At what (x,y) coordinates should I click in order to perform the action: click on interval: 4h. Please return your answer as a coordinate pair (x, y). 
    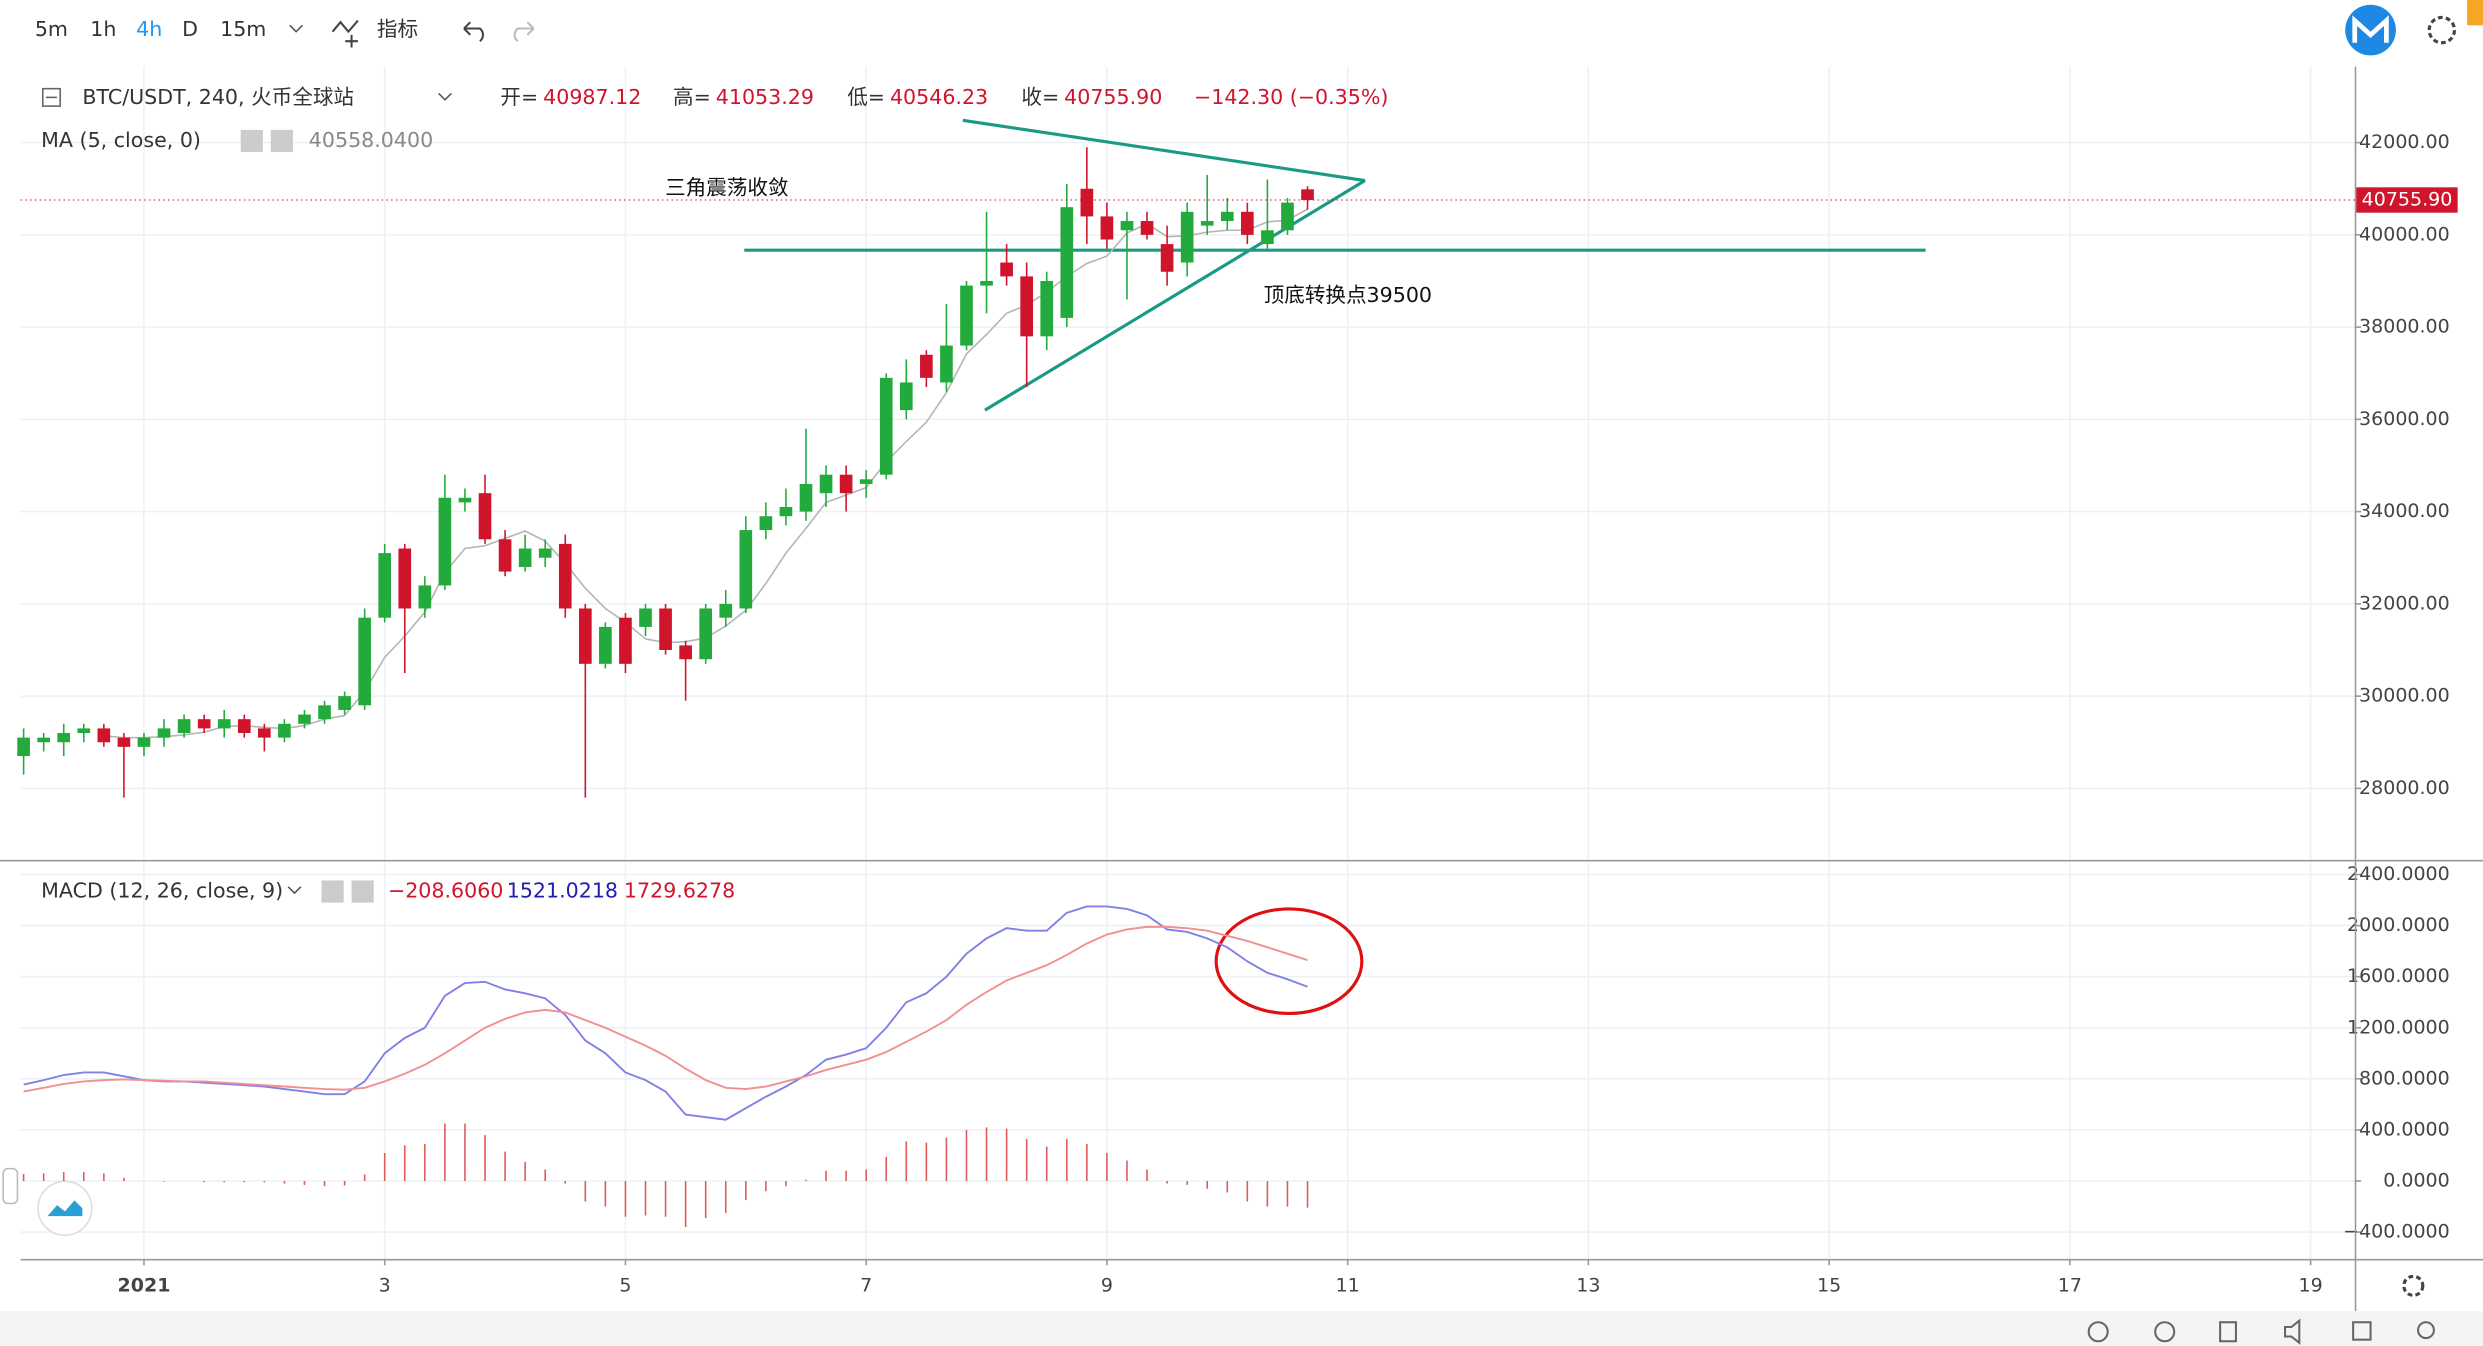
    Looking at the image, I should click on (149, 29).